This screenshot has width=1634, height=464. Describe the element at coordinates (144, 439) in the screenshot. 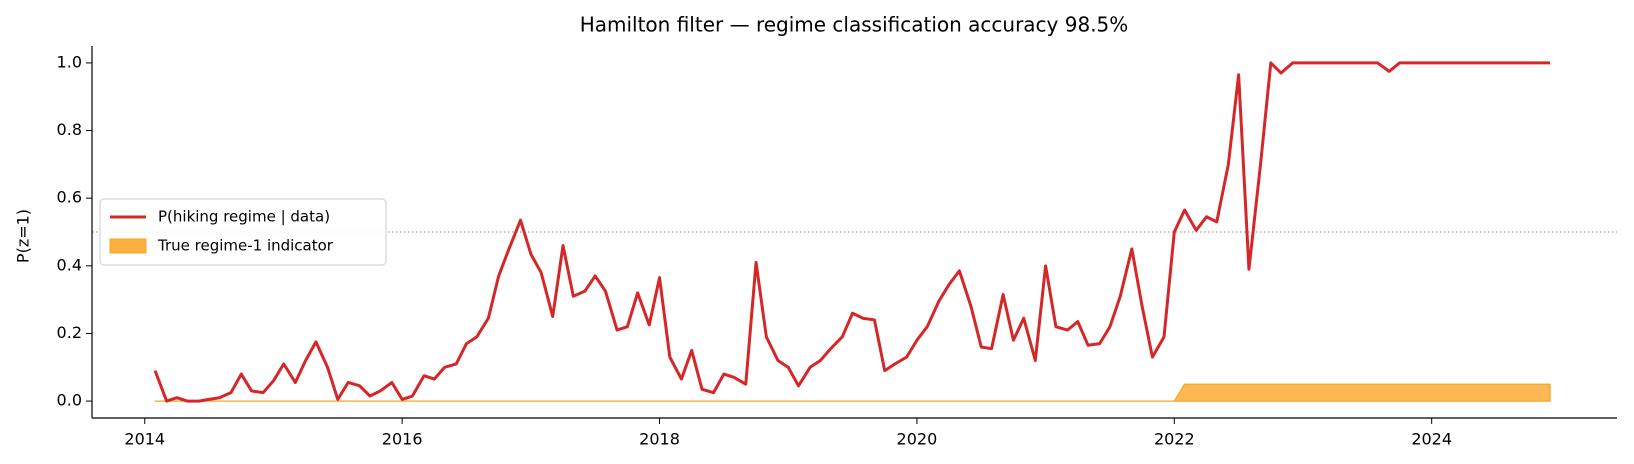

I see `x-tick-label: 2014` at that location.